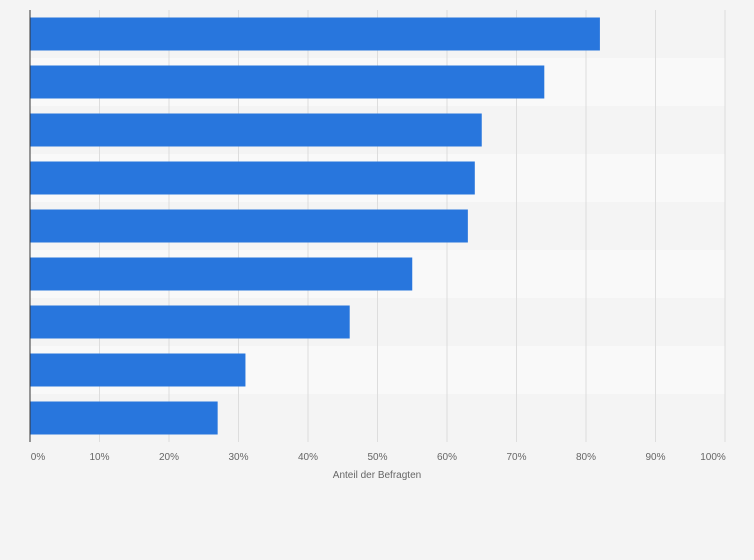  Describe the element at coordinates (308, 457) in the screenshot. I see `x-tick-label: 40%` at that location.